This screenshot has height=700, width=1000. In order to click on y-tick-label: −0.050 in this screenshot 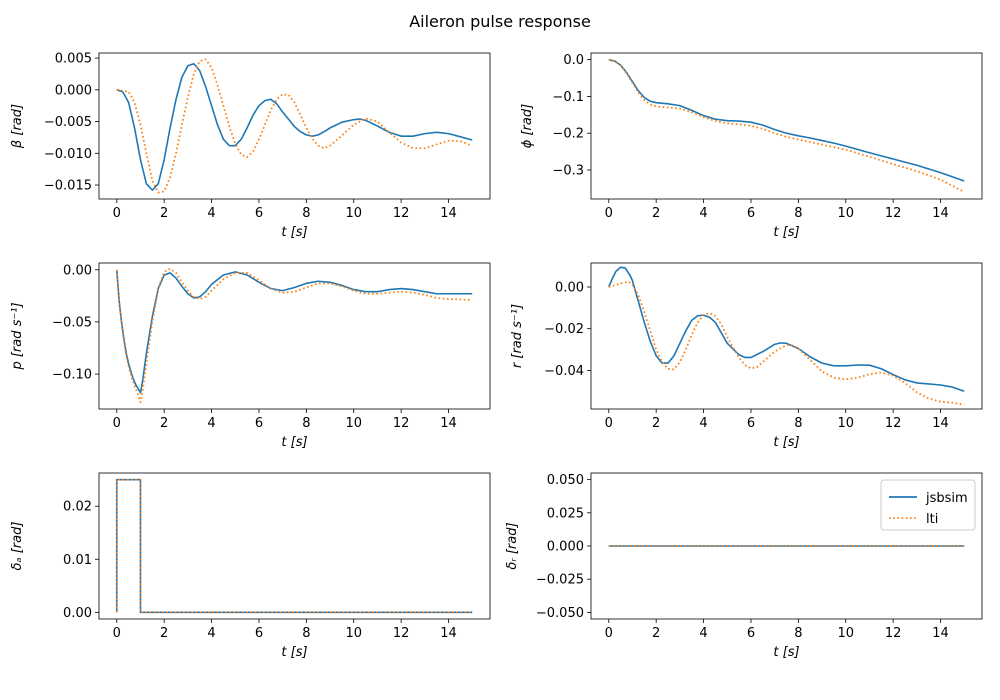, I will do `click(560, 613)`.